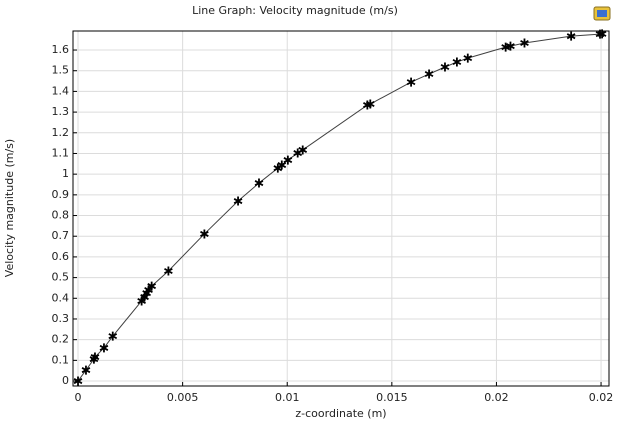  I want to click on y-tick-label: 0.8, so click(61, 215).